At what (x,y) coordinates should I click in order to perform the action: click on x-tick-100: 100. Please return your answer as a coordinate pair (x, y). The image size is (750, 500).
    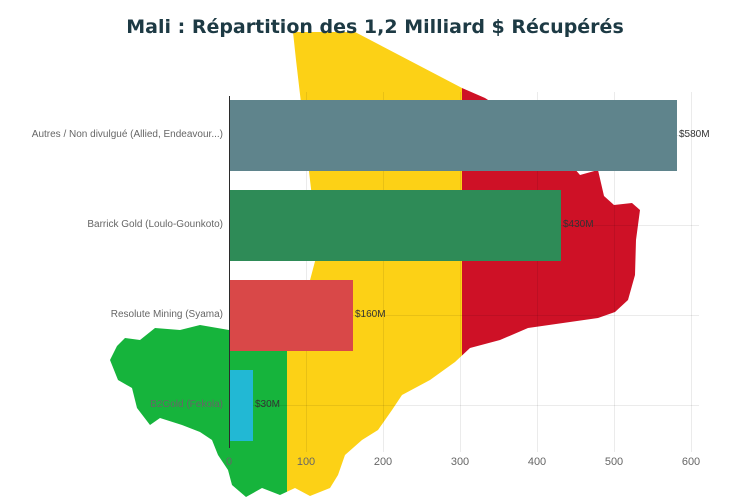
    Looking at the image, I should click on (306, 462).